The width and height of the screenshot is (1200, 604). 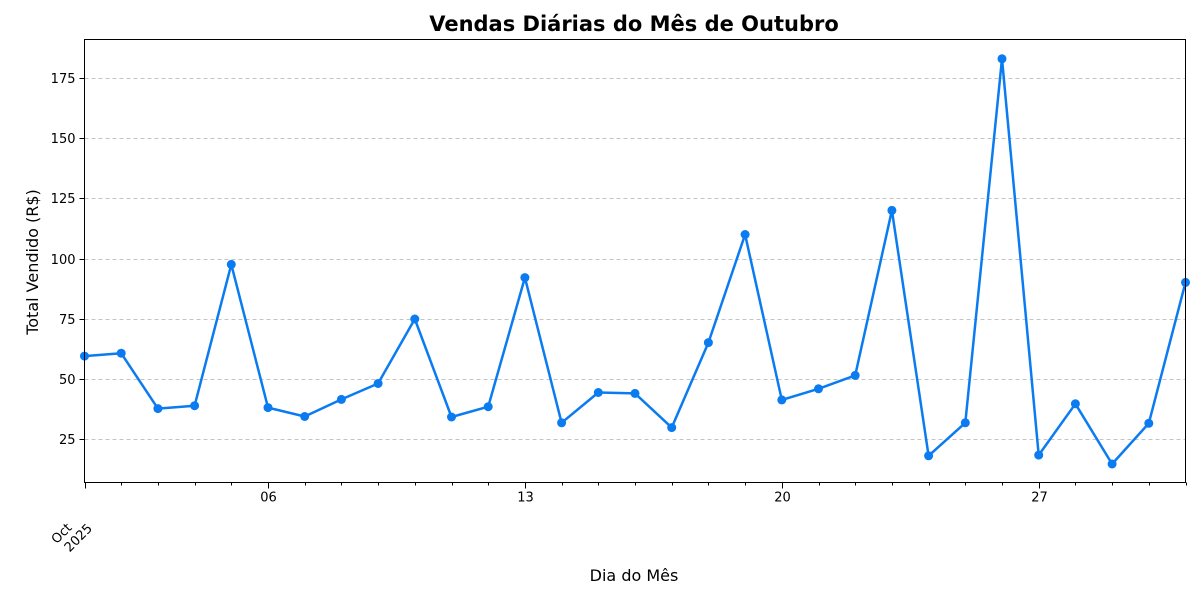 What do you see at coordinates (72, 534) in the screenshot?
I see `x-origin-label: Oct2025` at bounding box center [72, 534].